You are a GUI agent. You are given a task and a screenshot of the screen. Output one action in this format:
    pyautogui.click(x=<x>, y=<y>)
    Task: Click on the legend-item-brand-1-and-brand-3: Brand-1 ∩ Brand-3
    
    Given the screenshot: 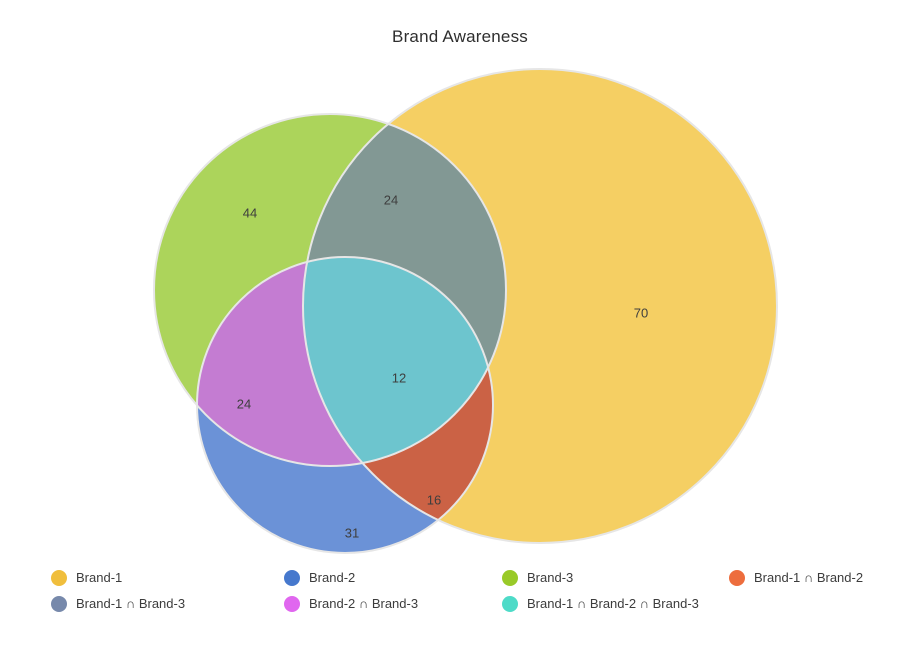 What is the action you would take?
    pyautogui.click(x=118, y=604)
    